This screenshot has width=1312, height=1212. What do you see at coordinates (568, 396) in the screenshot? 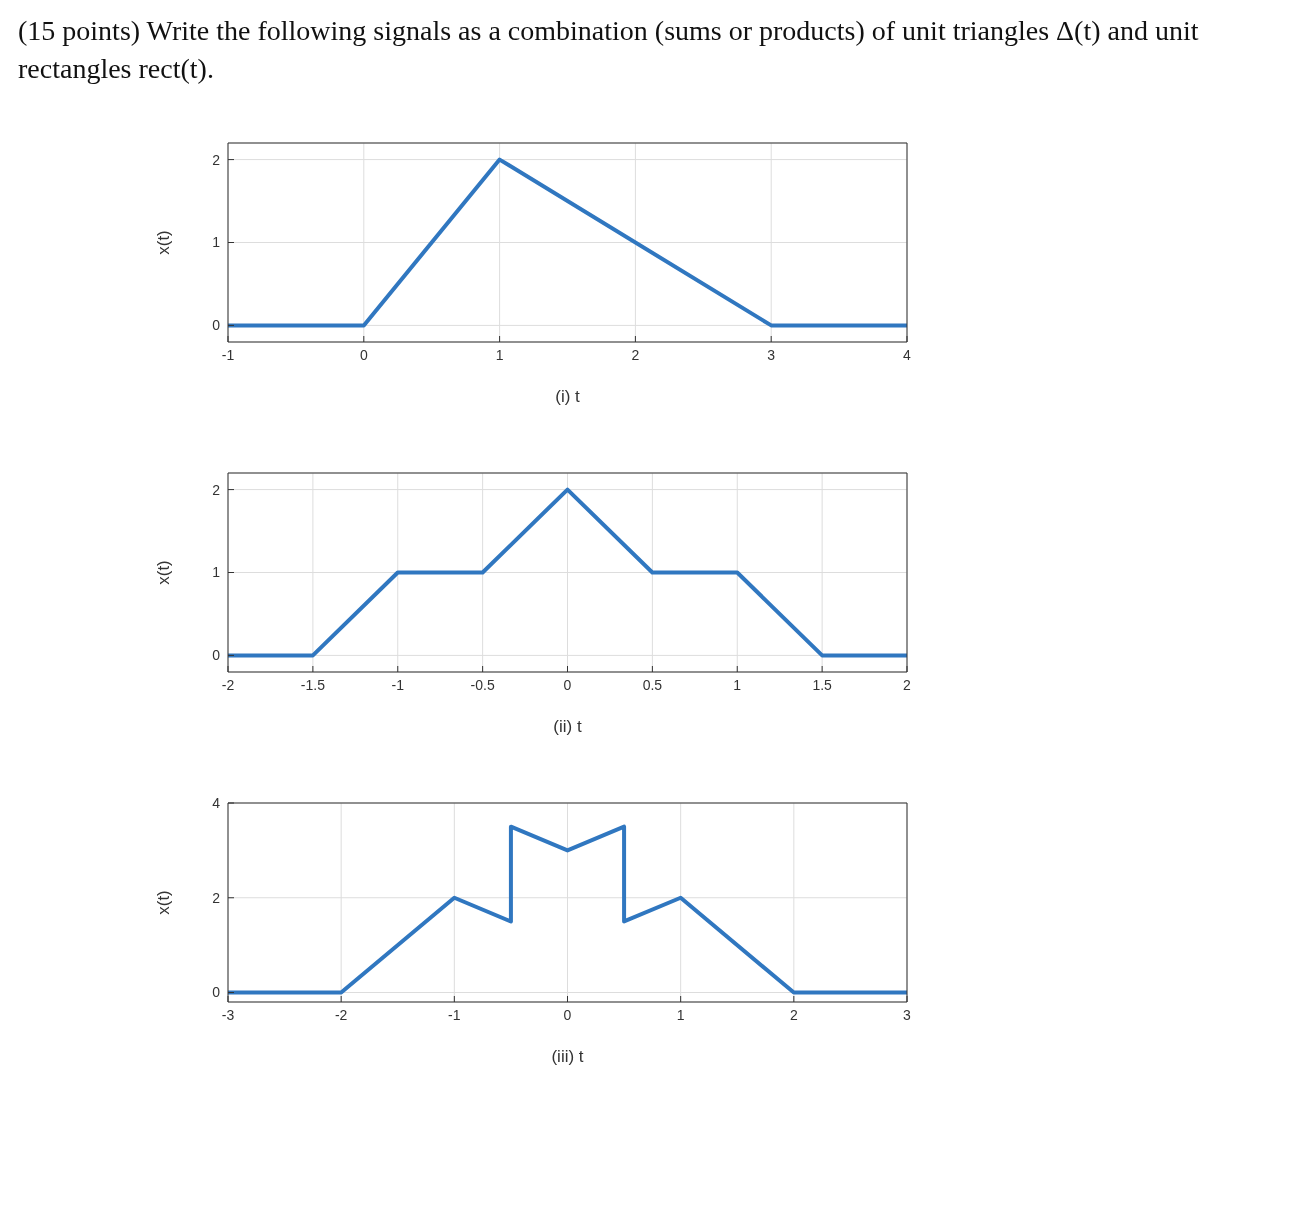
I see `x-axis-title: (i) t` at bounding box center [568, 396].